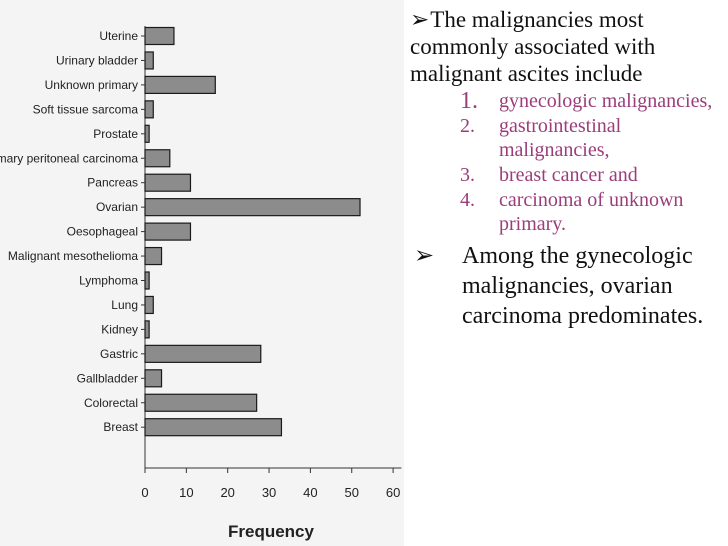  Describe the element at coordinates (186, 492) in the screenshot. I see `x-tick-label: 10` at that location.